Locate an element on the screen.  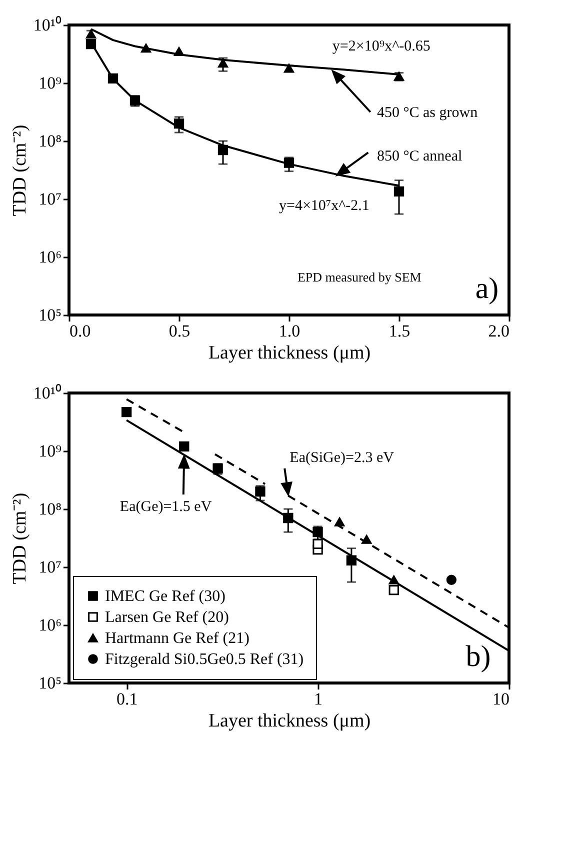
x-tick-label: 0.1 is located at coordinates (127, 699).